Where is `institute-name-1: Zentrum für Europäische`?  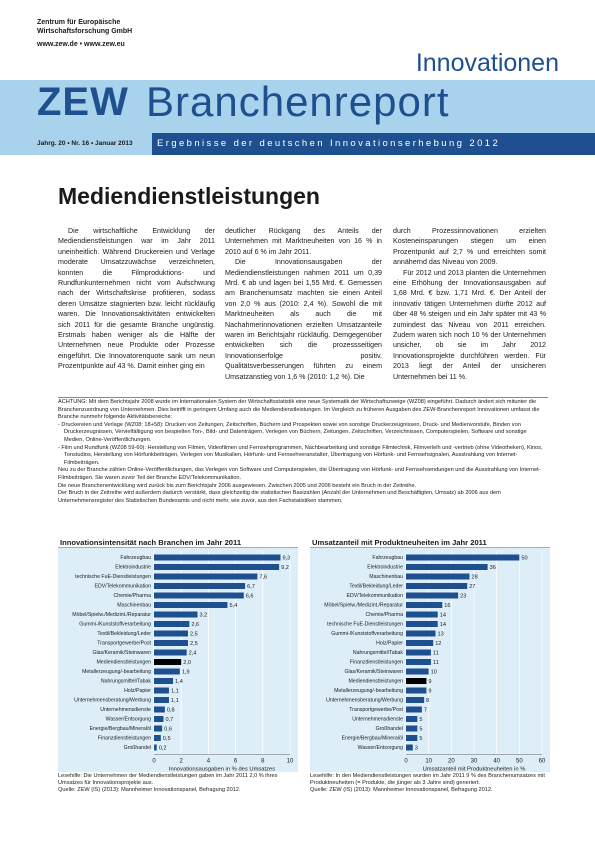 institute-name-1: Zentrum für Europäische is located at coordinates (79, 22).